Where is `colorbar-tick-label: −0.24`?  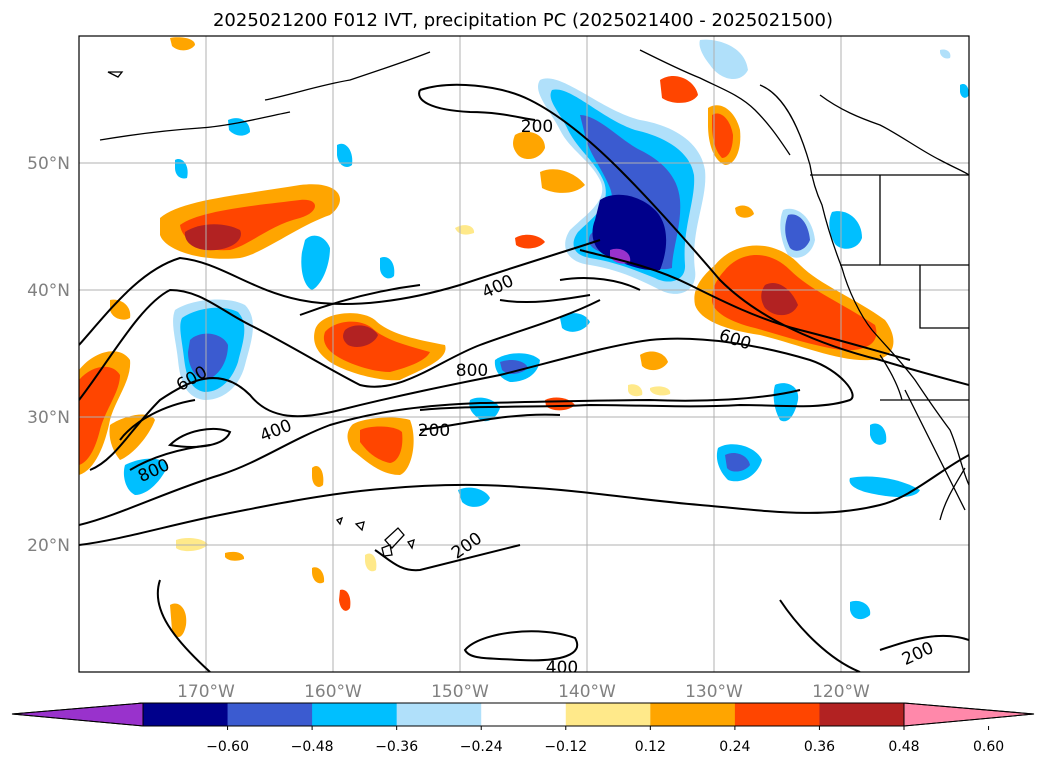 colorbar-tick-label: −0.24 is located at coordinates (481, 747).